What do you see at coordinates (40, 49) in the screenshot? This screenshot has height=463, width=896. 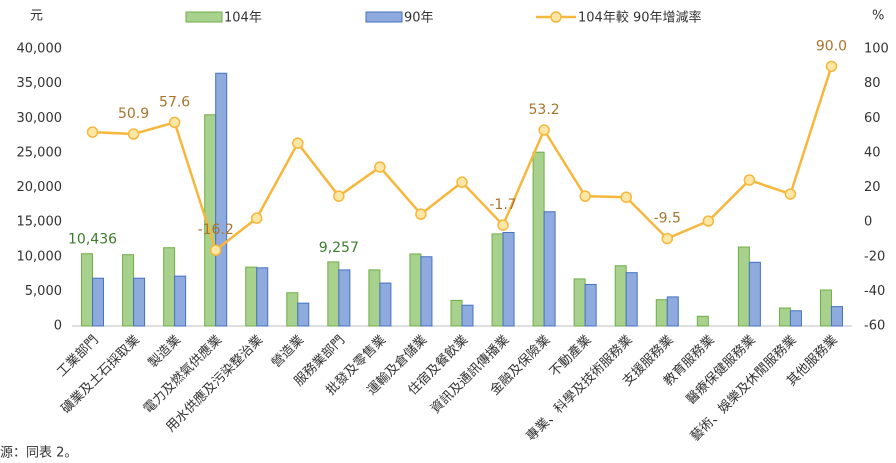 I see `y-tick-label: 40,000` at bounding box center [40, 49].